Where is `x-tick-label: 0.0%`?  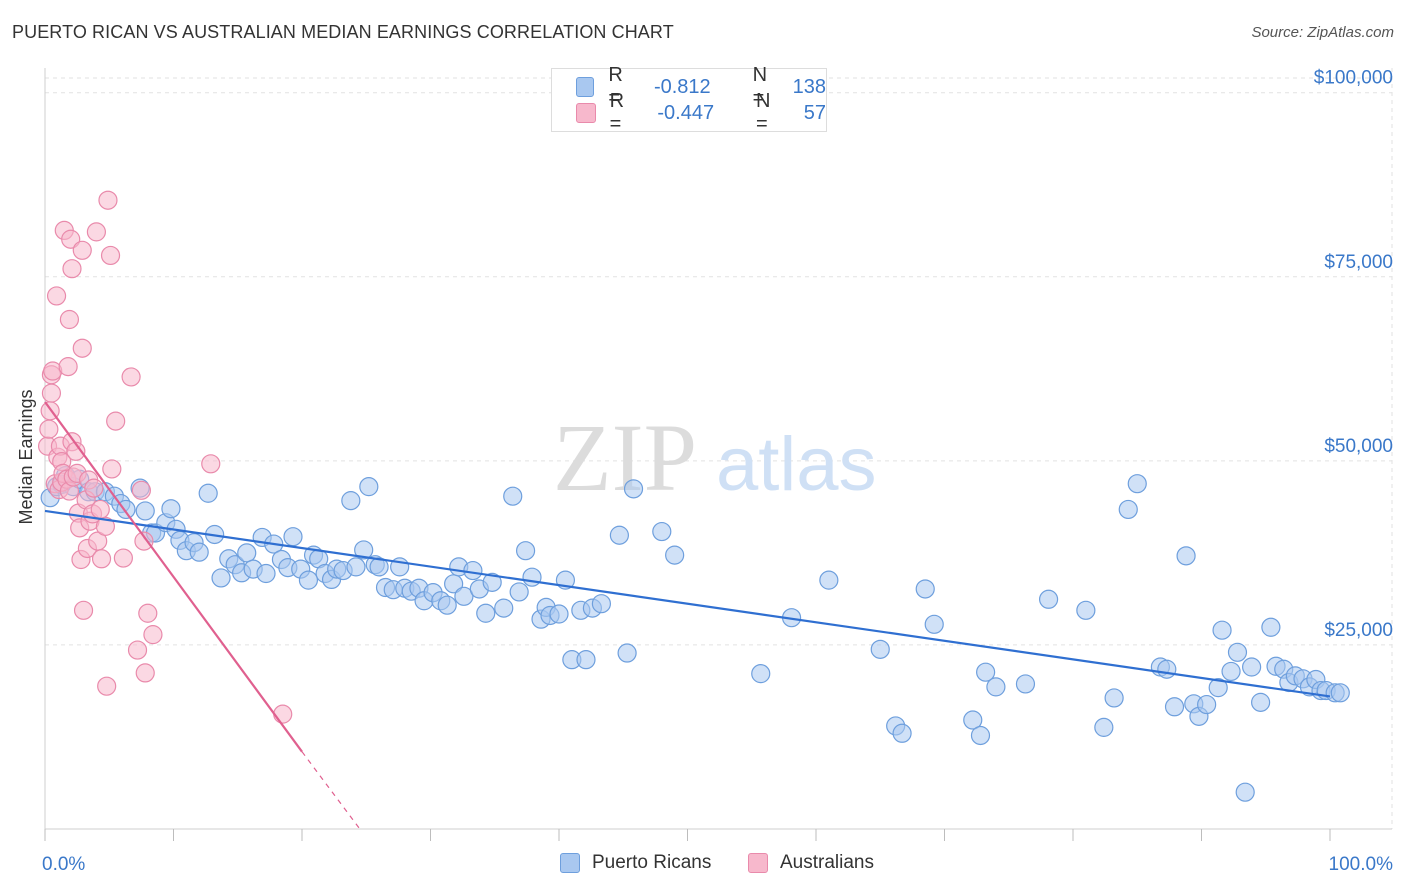
x-tick-label: 0.0% is located at coordinates (63, 864).